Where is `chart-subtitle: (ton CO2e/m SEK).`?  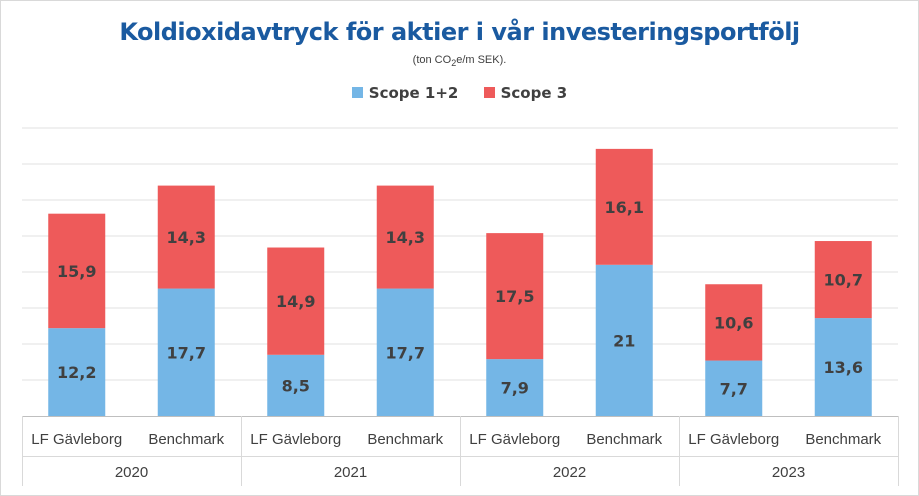
chart-subtitle: (ton CO2e/m SEK). is located at coordinates (459, 61).